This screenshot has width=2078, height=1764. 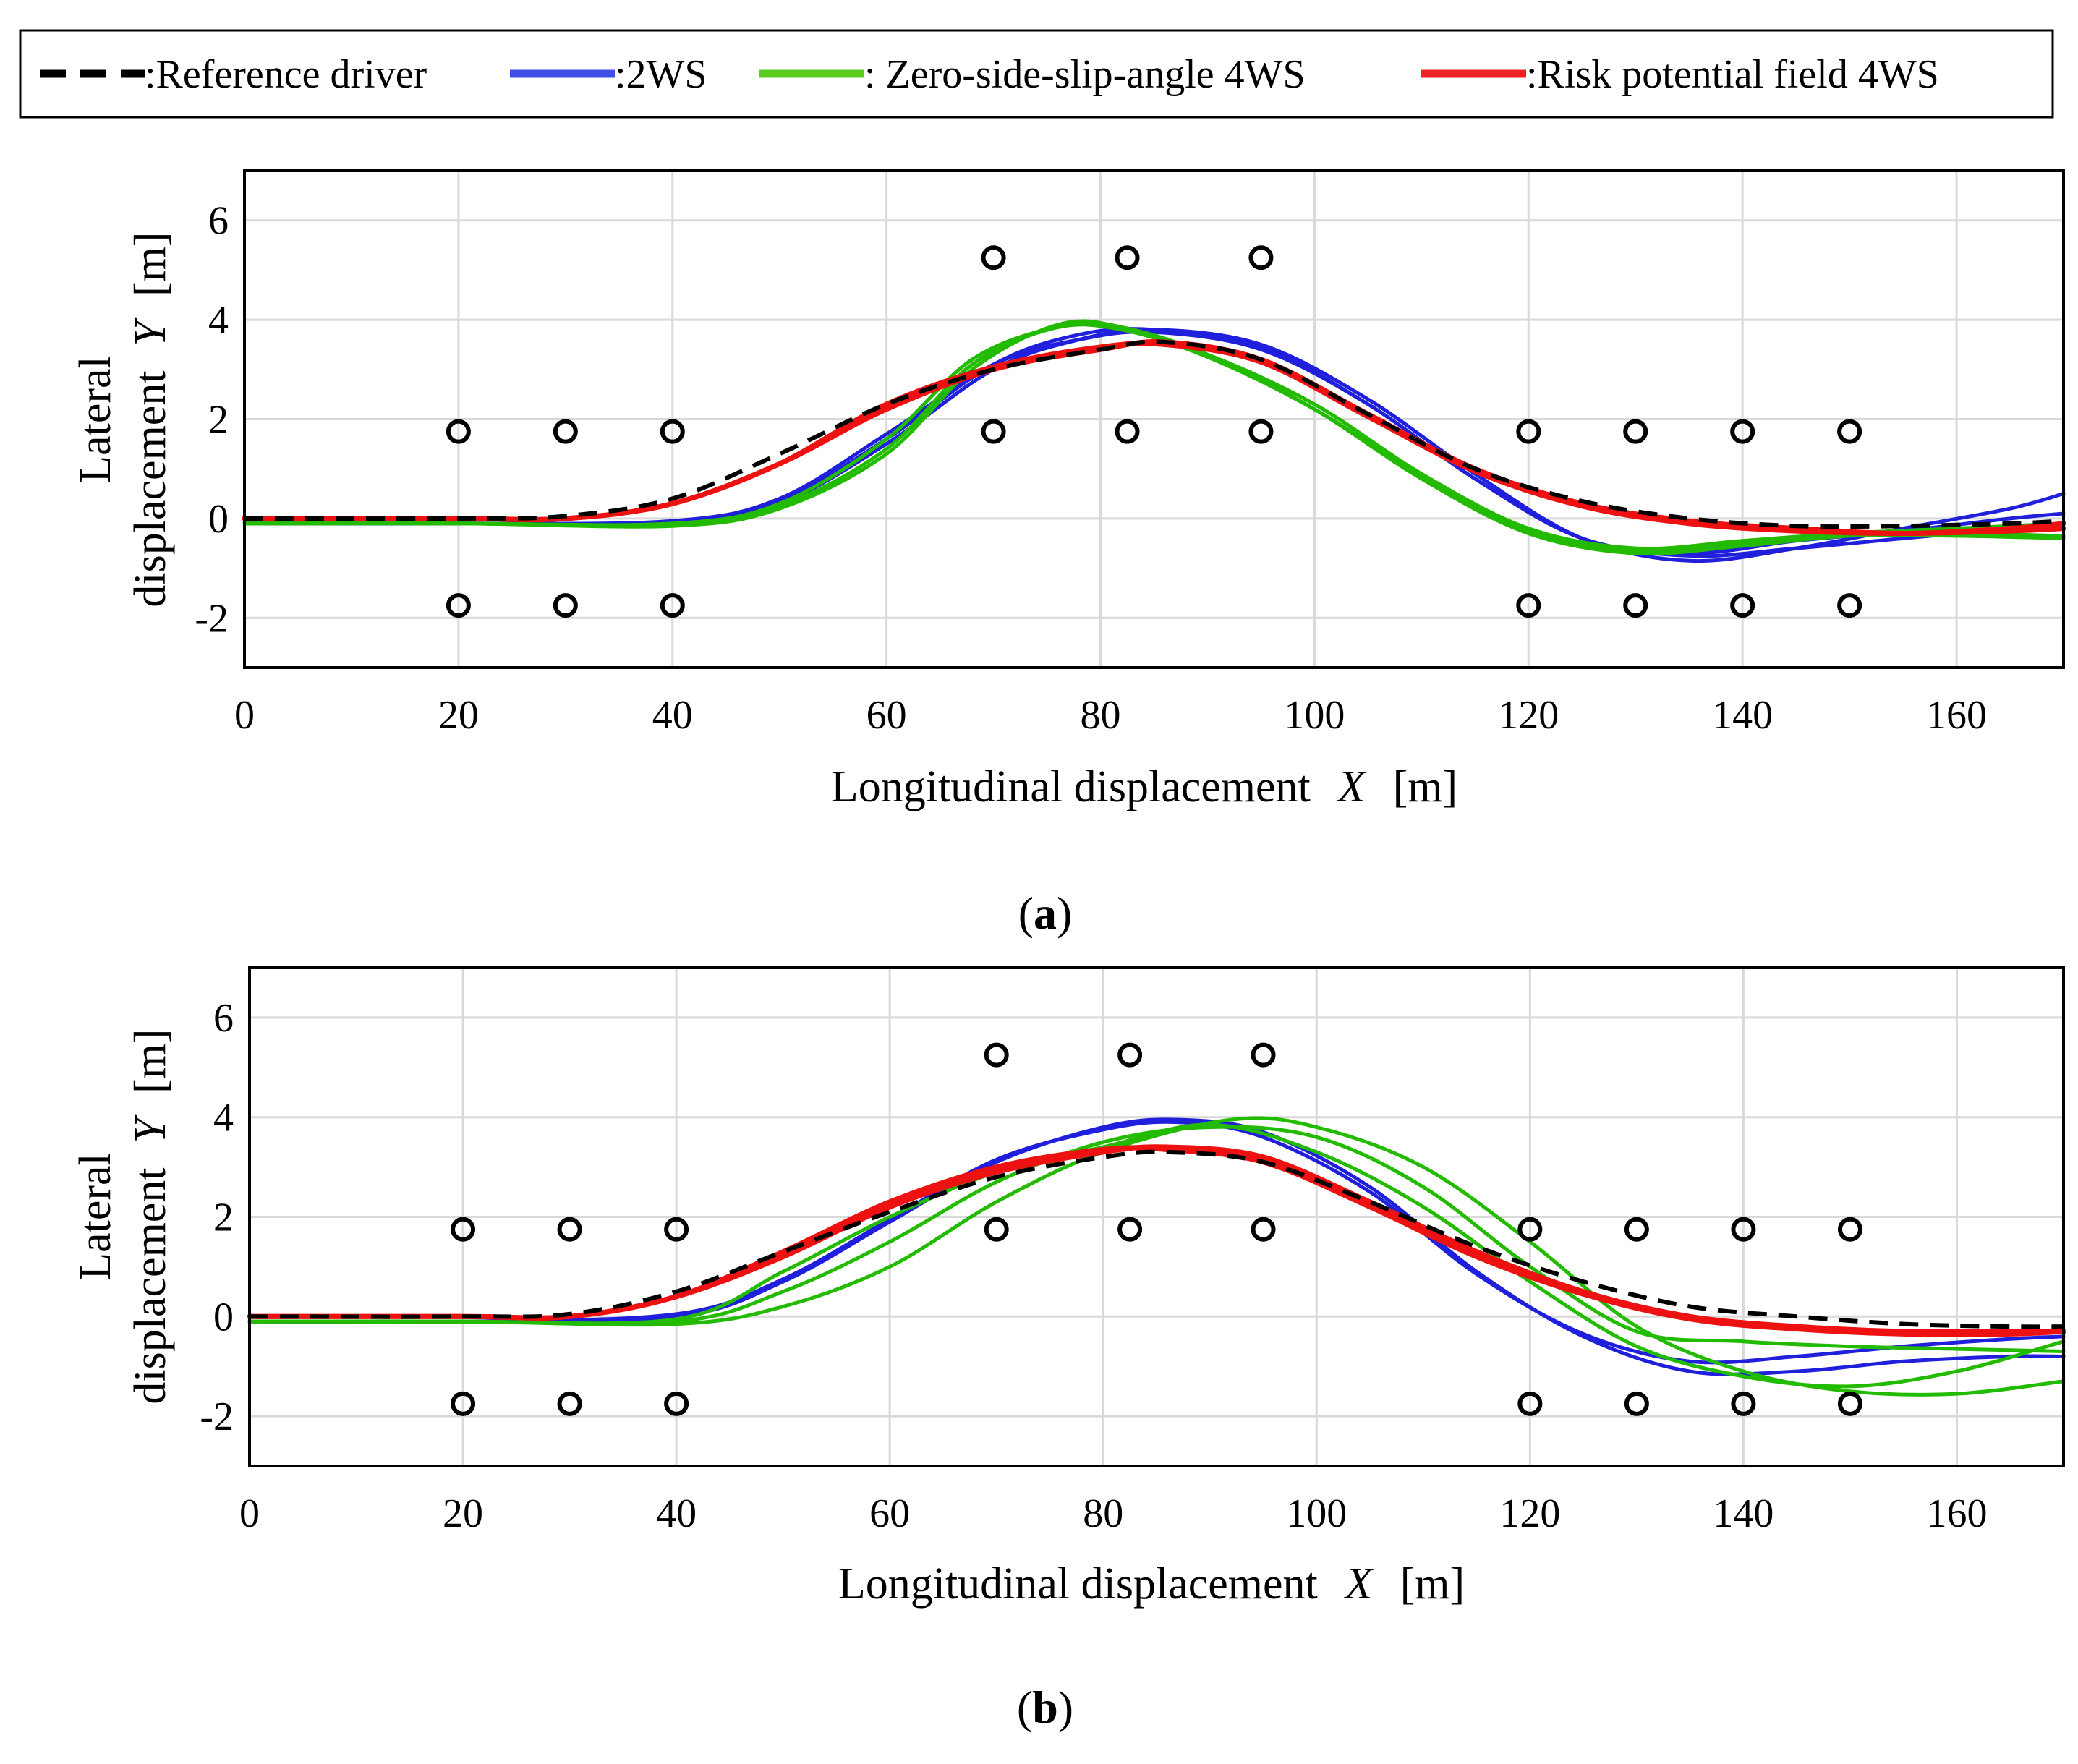 What do you see at coordinates (1358, 1584) in the screenshot?
I see `x-axis-var-b: X` at bounding box center [1358, 1584].